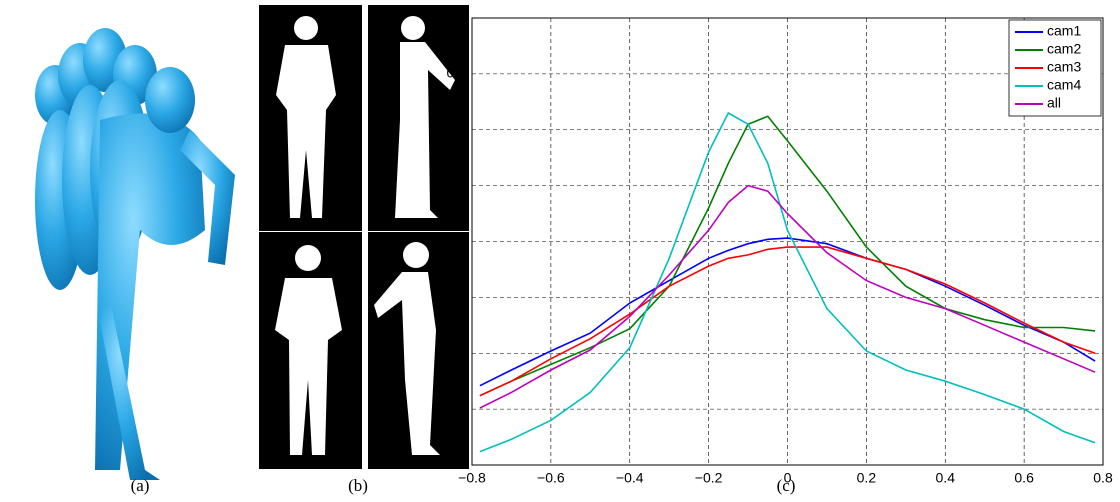 The width and height of the screenshot is (1120, 502). What do you see at coordinates (1054, 103) in the screenshot?
I see `legend-label: all` at bounding box center [1054, 103].